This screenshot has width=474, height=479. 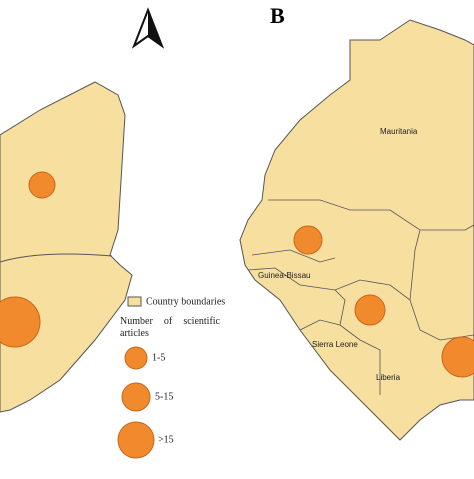 I want to click on legend-size-title: Number of scientific articles, so click(x=170, y=327).